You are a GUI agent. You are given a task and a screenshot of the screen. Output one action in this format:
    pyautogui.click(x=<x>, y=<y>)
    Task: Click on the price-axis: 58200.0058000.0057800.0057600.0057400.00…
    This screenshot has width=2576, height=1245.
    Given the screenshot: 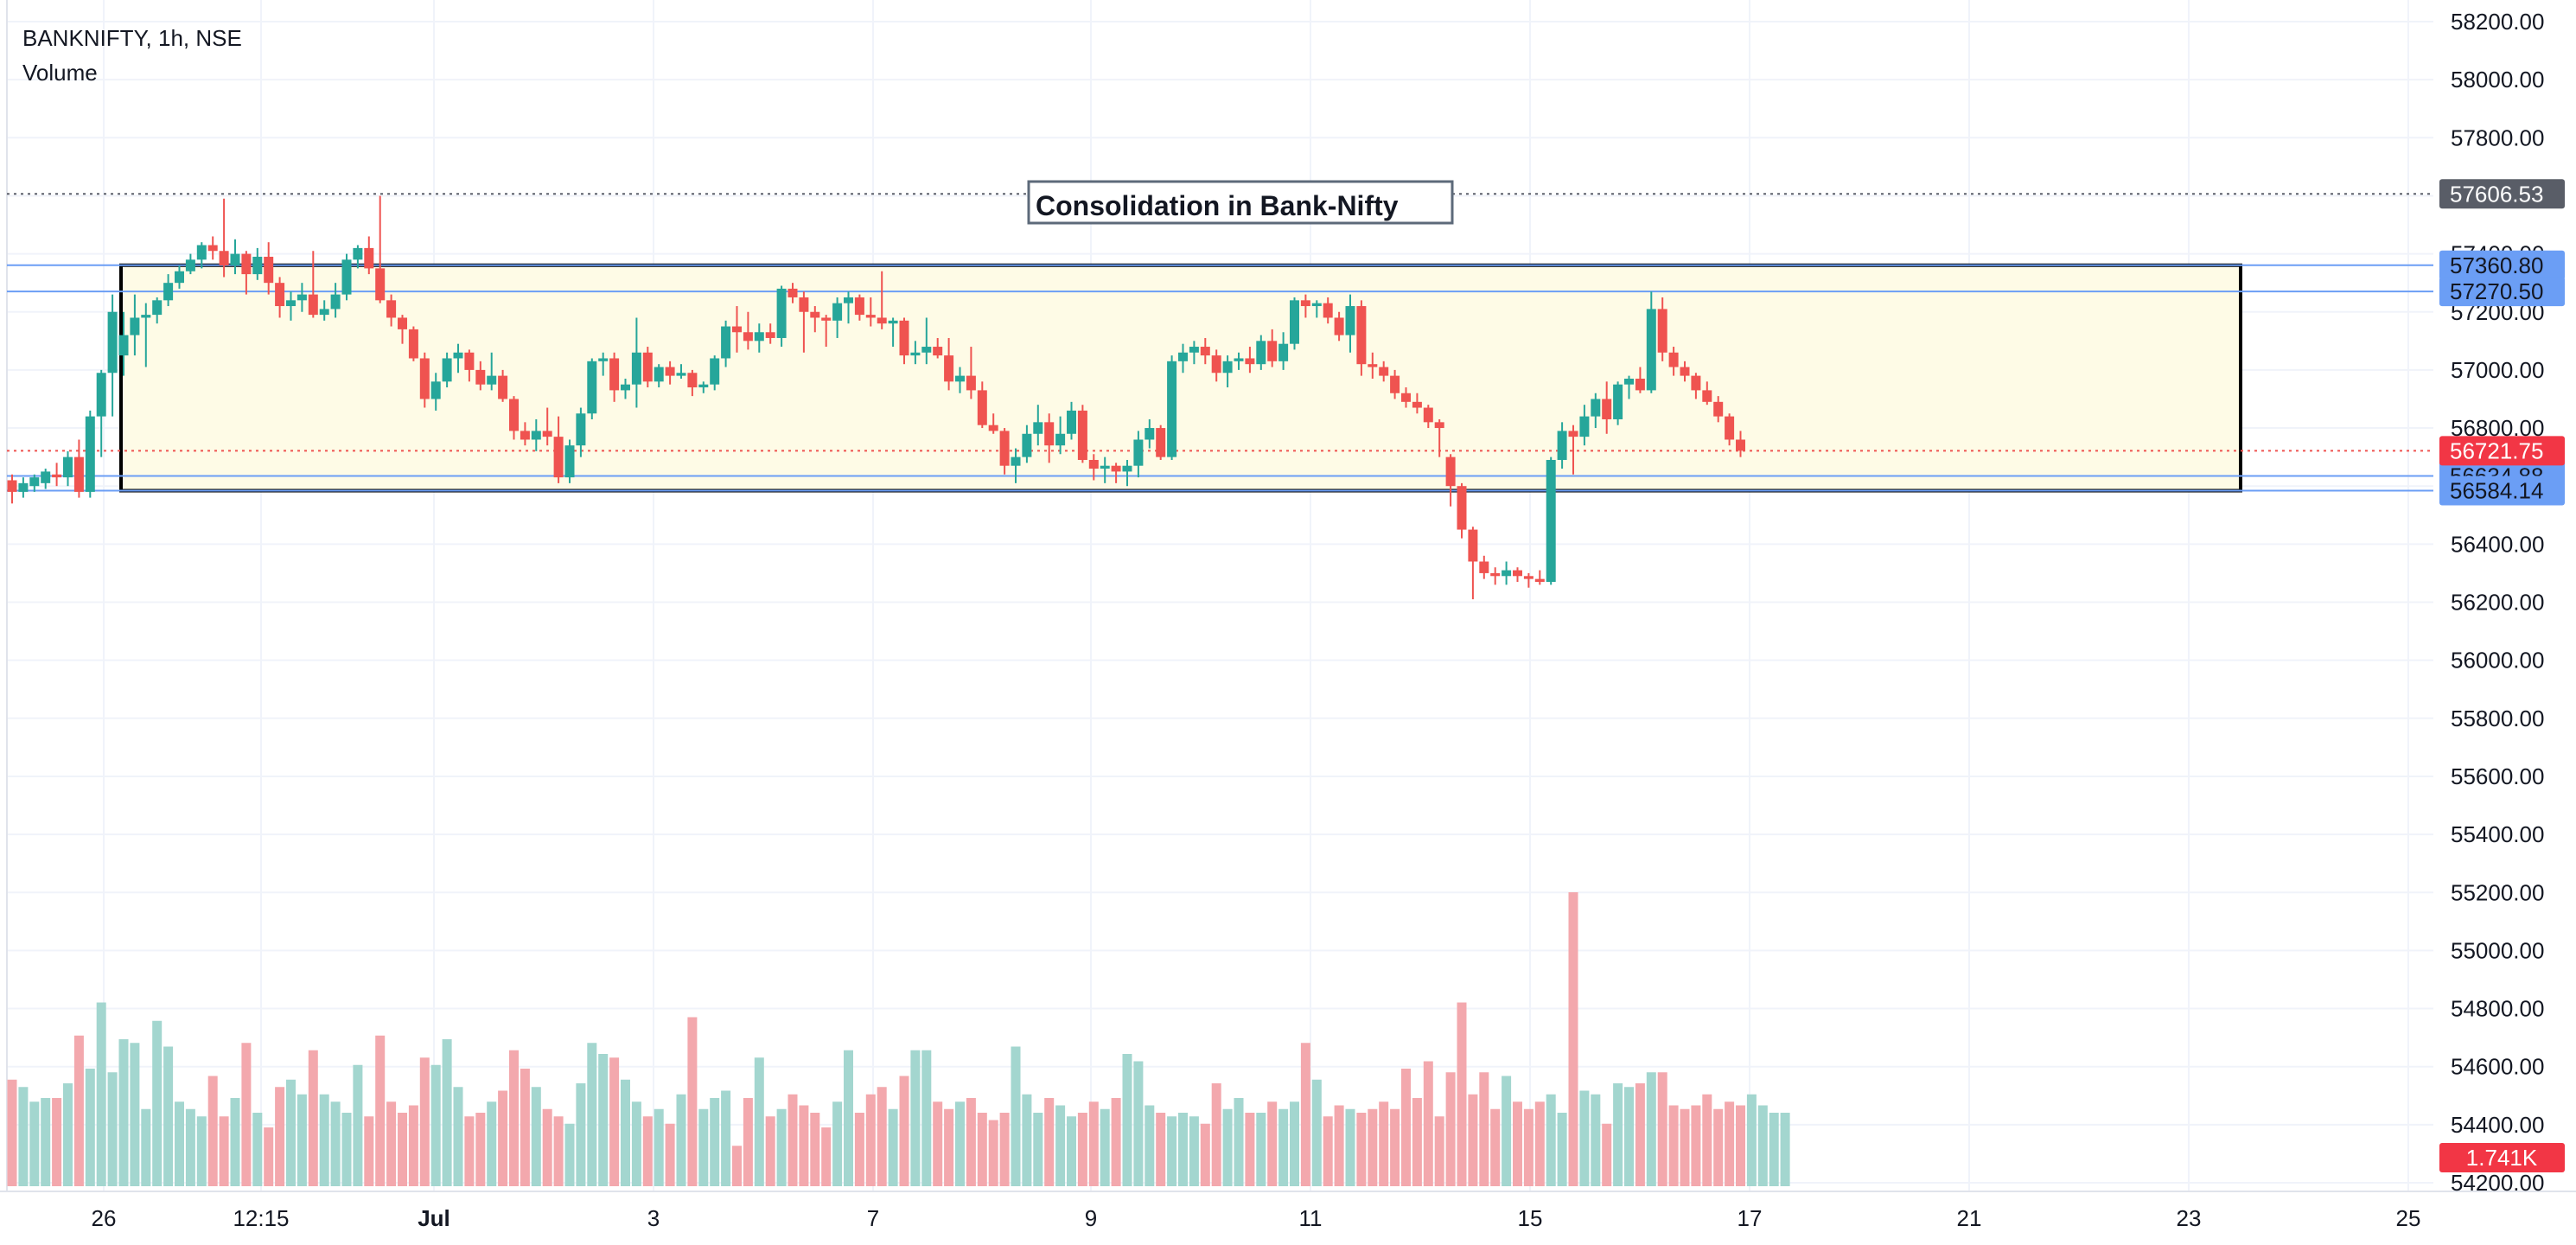 What is the action you would take?
    pyautogui.click(x=2497, y=602)
    